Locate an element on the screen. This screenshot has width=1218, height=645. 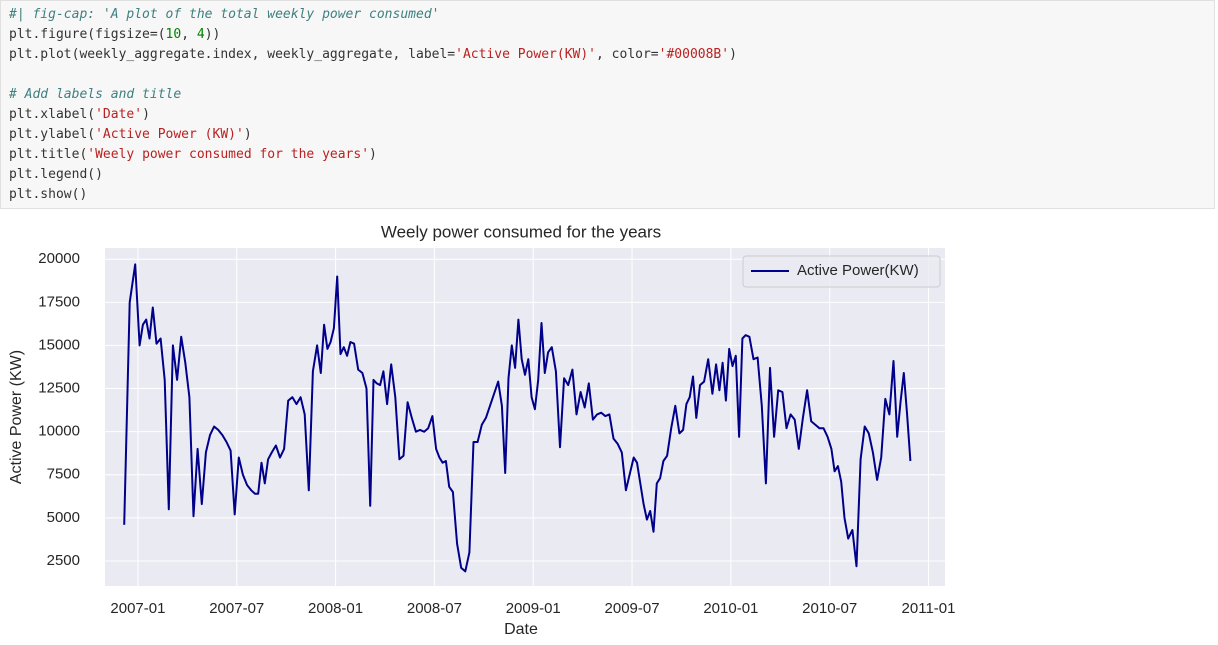
x-tick-label: 2008-07 is located at coordinates (434, 608).